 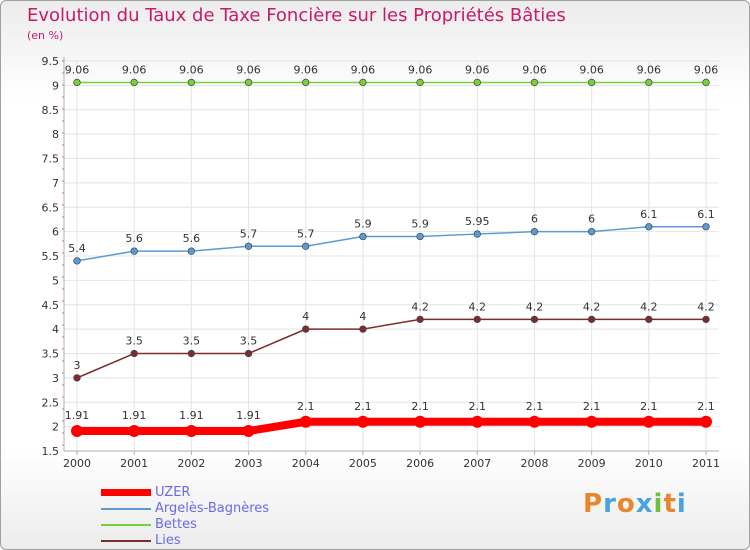 I want to click on y-tick-label: 9, so click(x=55, y=85).